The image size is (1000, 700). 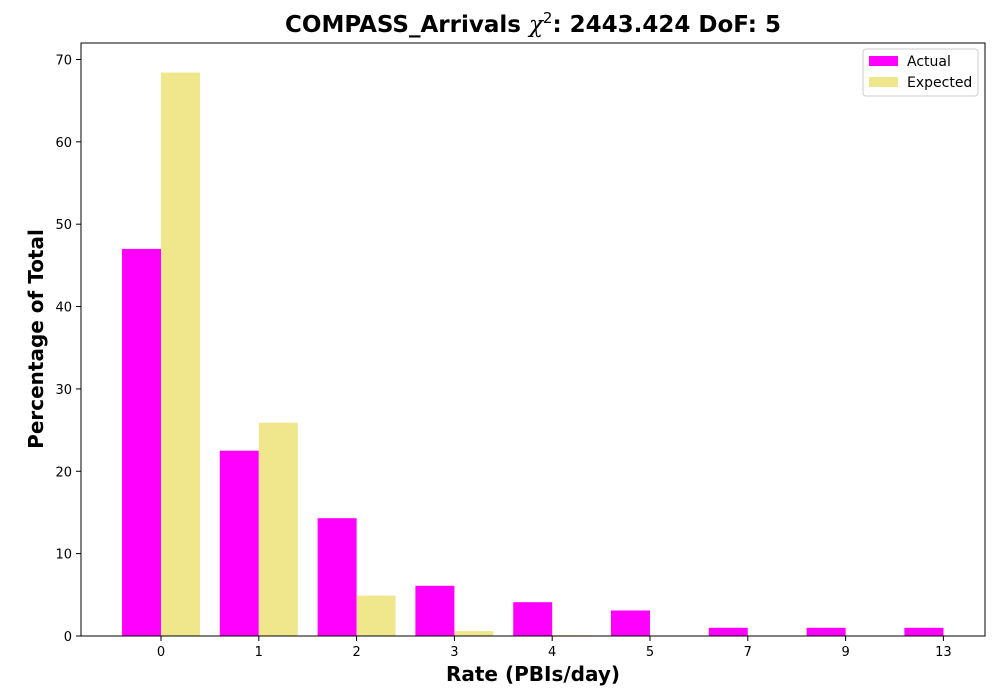 What do you see at coordinates (63, 60) in the screenshot?
I see `y-tick-label: 70` at bounding box center [63, 60].